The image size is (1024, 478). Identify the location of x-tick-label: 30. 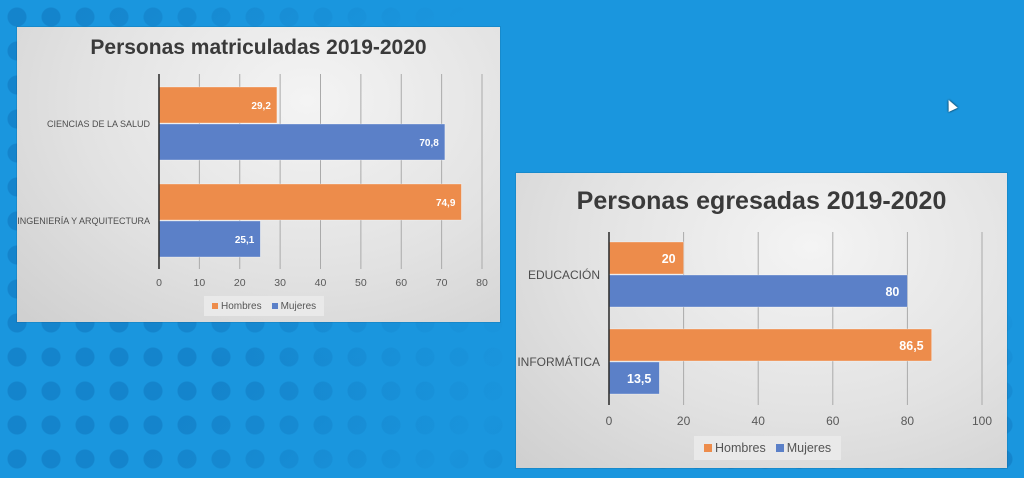
(280, 283).